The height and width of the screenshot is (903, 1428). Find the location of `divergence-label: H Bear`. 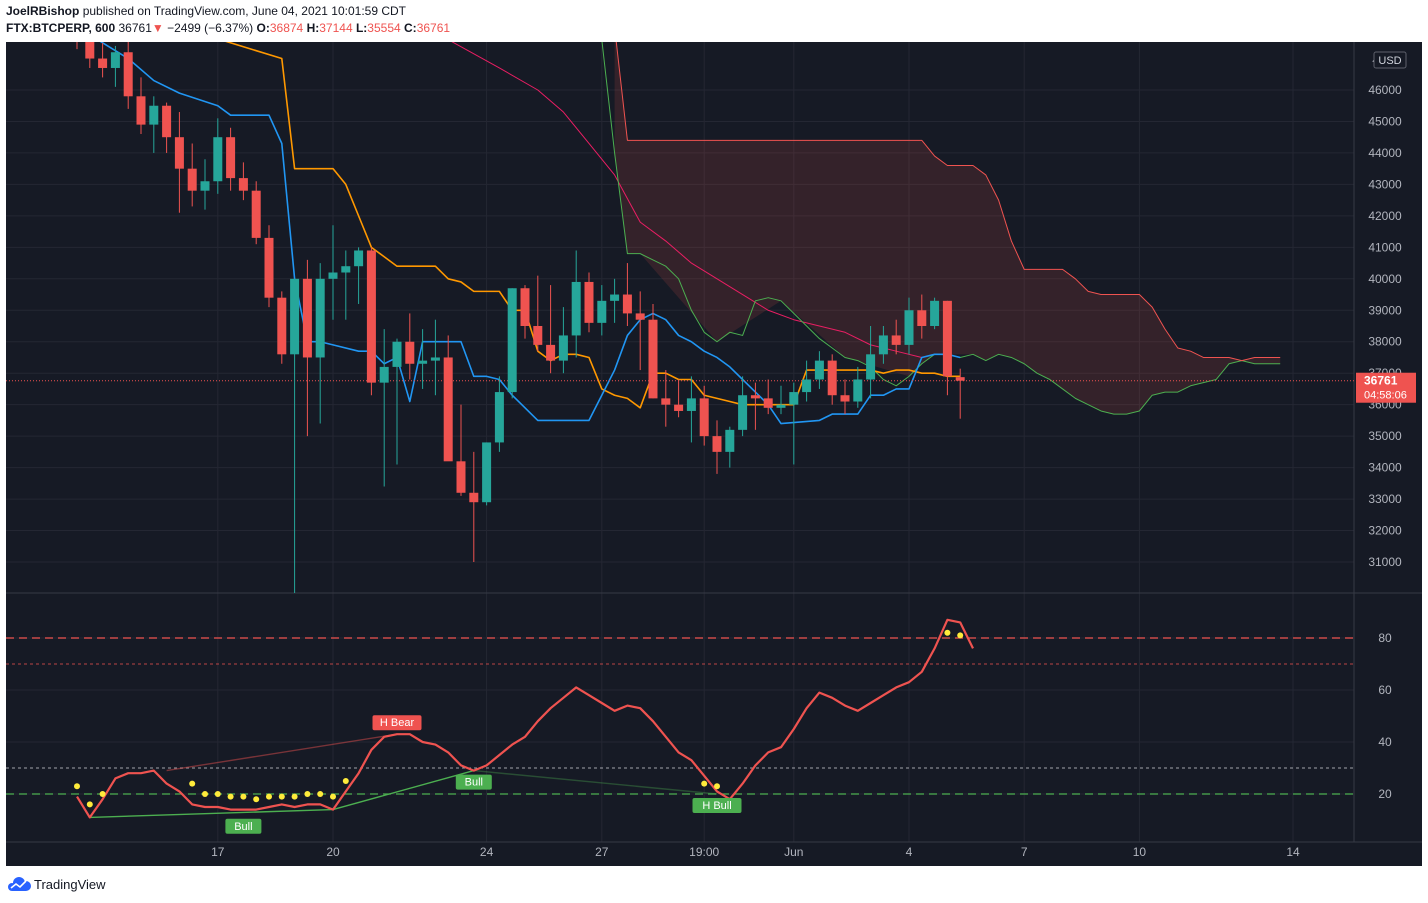

divergence-label: H Bear is located at coordinates (397, 723).